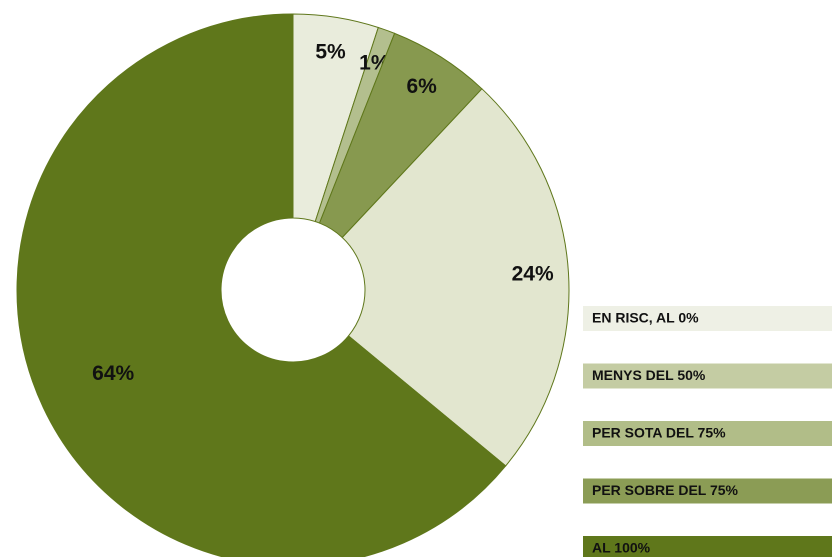  What do you see at coordinates (330, 51) in the screenshot?
I see `slice-label: 5%` at bounding box center [330, 51].